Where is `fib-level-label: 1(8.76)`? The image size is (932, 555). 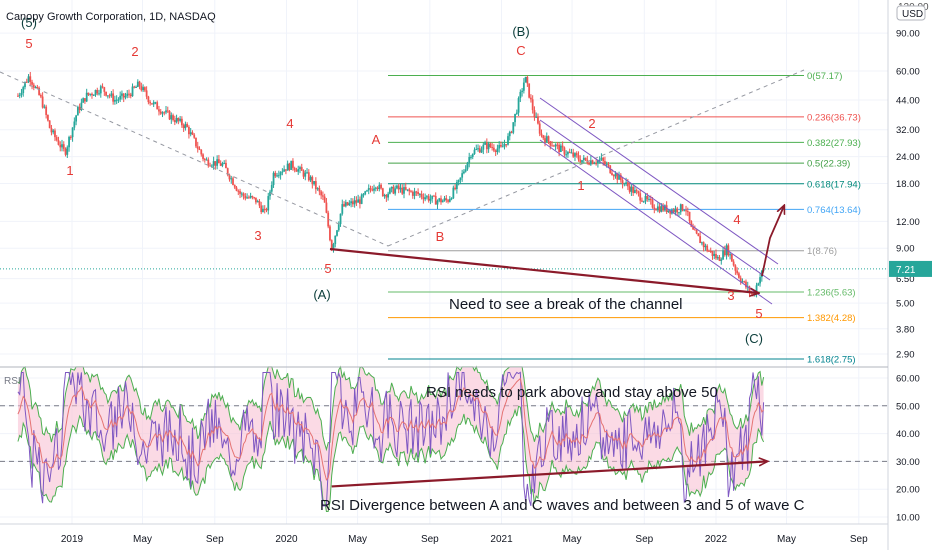 fib-level-label: 1(8.76) is located at coordinates (822, 251).